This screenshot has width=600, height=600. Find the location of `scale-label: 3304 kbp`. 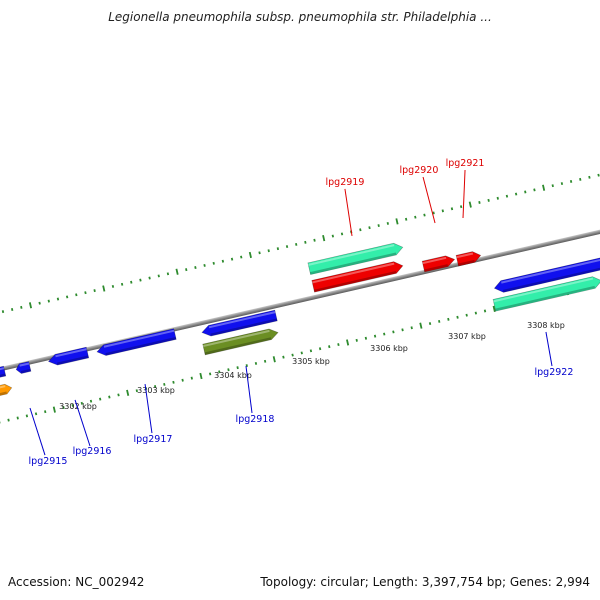

scale-label: 3304 kbp is located at coordinates (233, 375).